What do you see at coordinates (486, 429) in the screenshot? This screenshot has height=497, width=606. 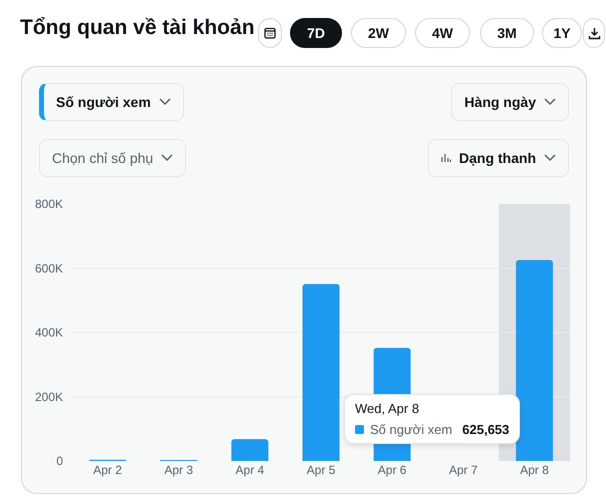 I see `annotation: 625,653` at bounding box center [486, 429].